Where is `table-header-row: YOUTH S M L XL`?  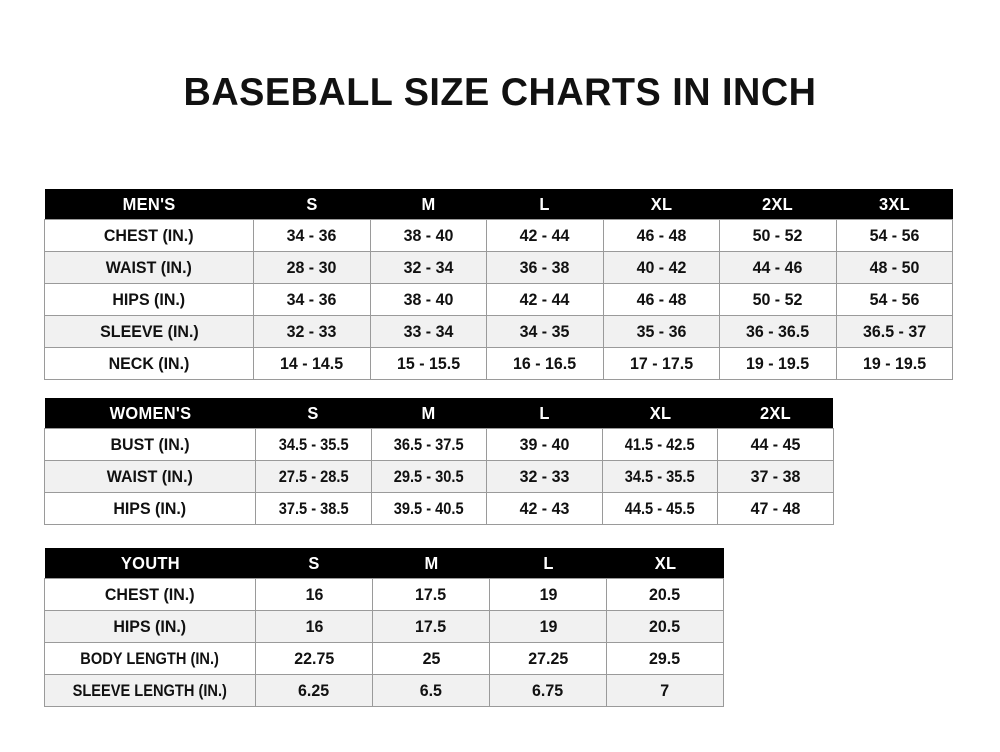
table-header-row: YOUTH S M L XL is located at coordinates (384, 563).